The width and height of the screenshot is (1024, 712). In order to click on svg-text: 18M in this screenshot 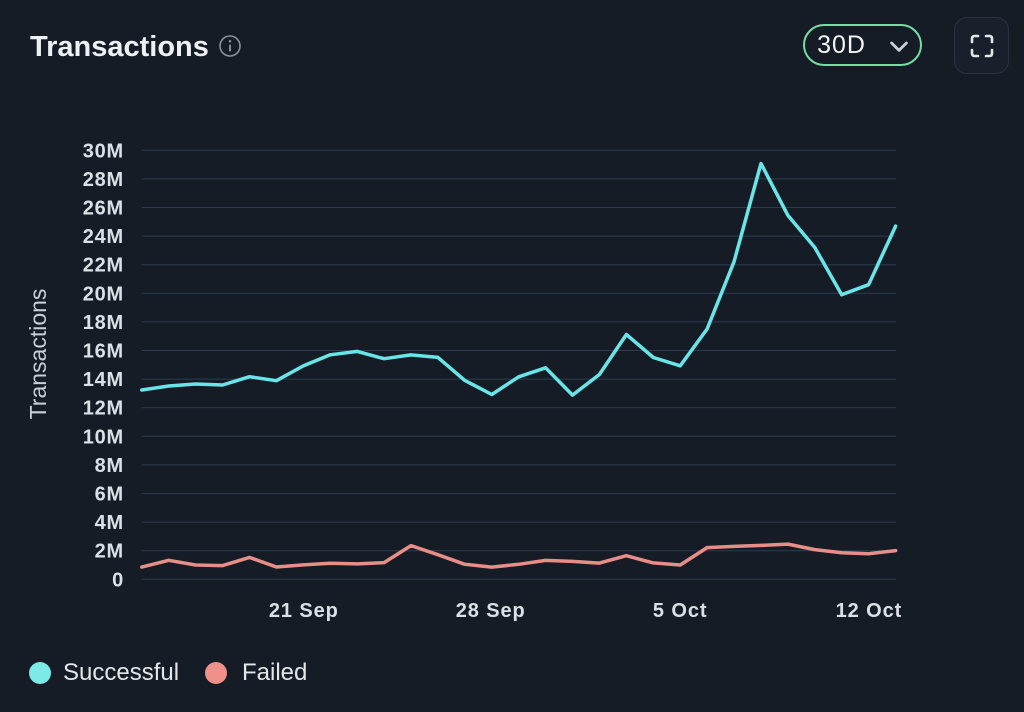, I will do `click(103, 323)`.